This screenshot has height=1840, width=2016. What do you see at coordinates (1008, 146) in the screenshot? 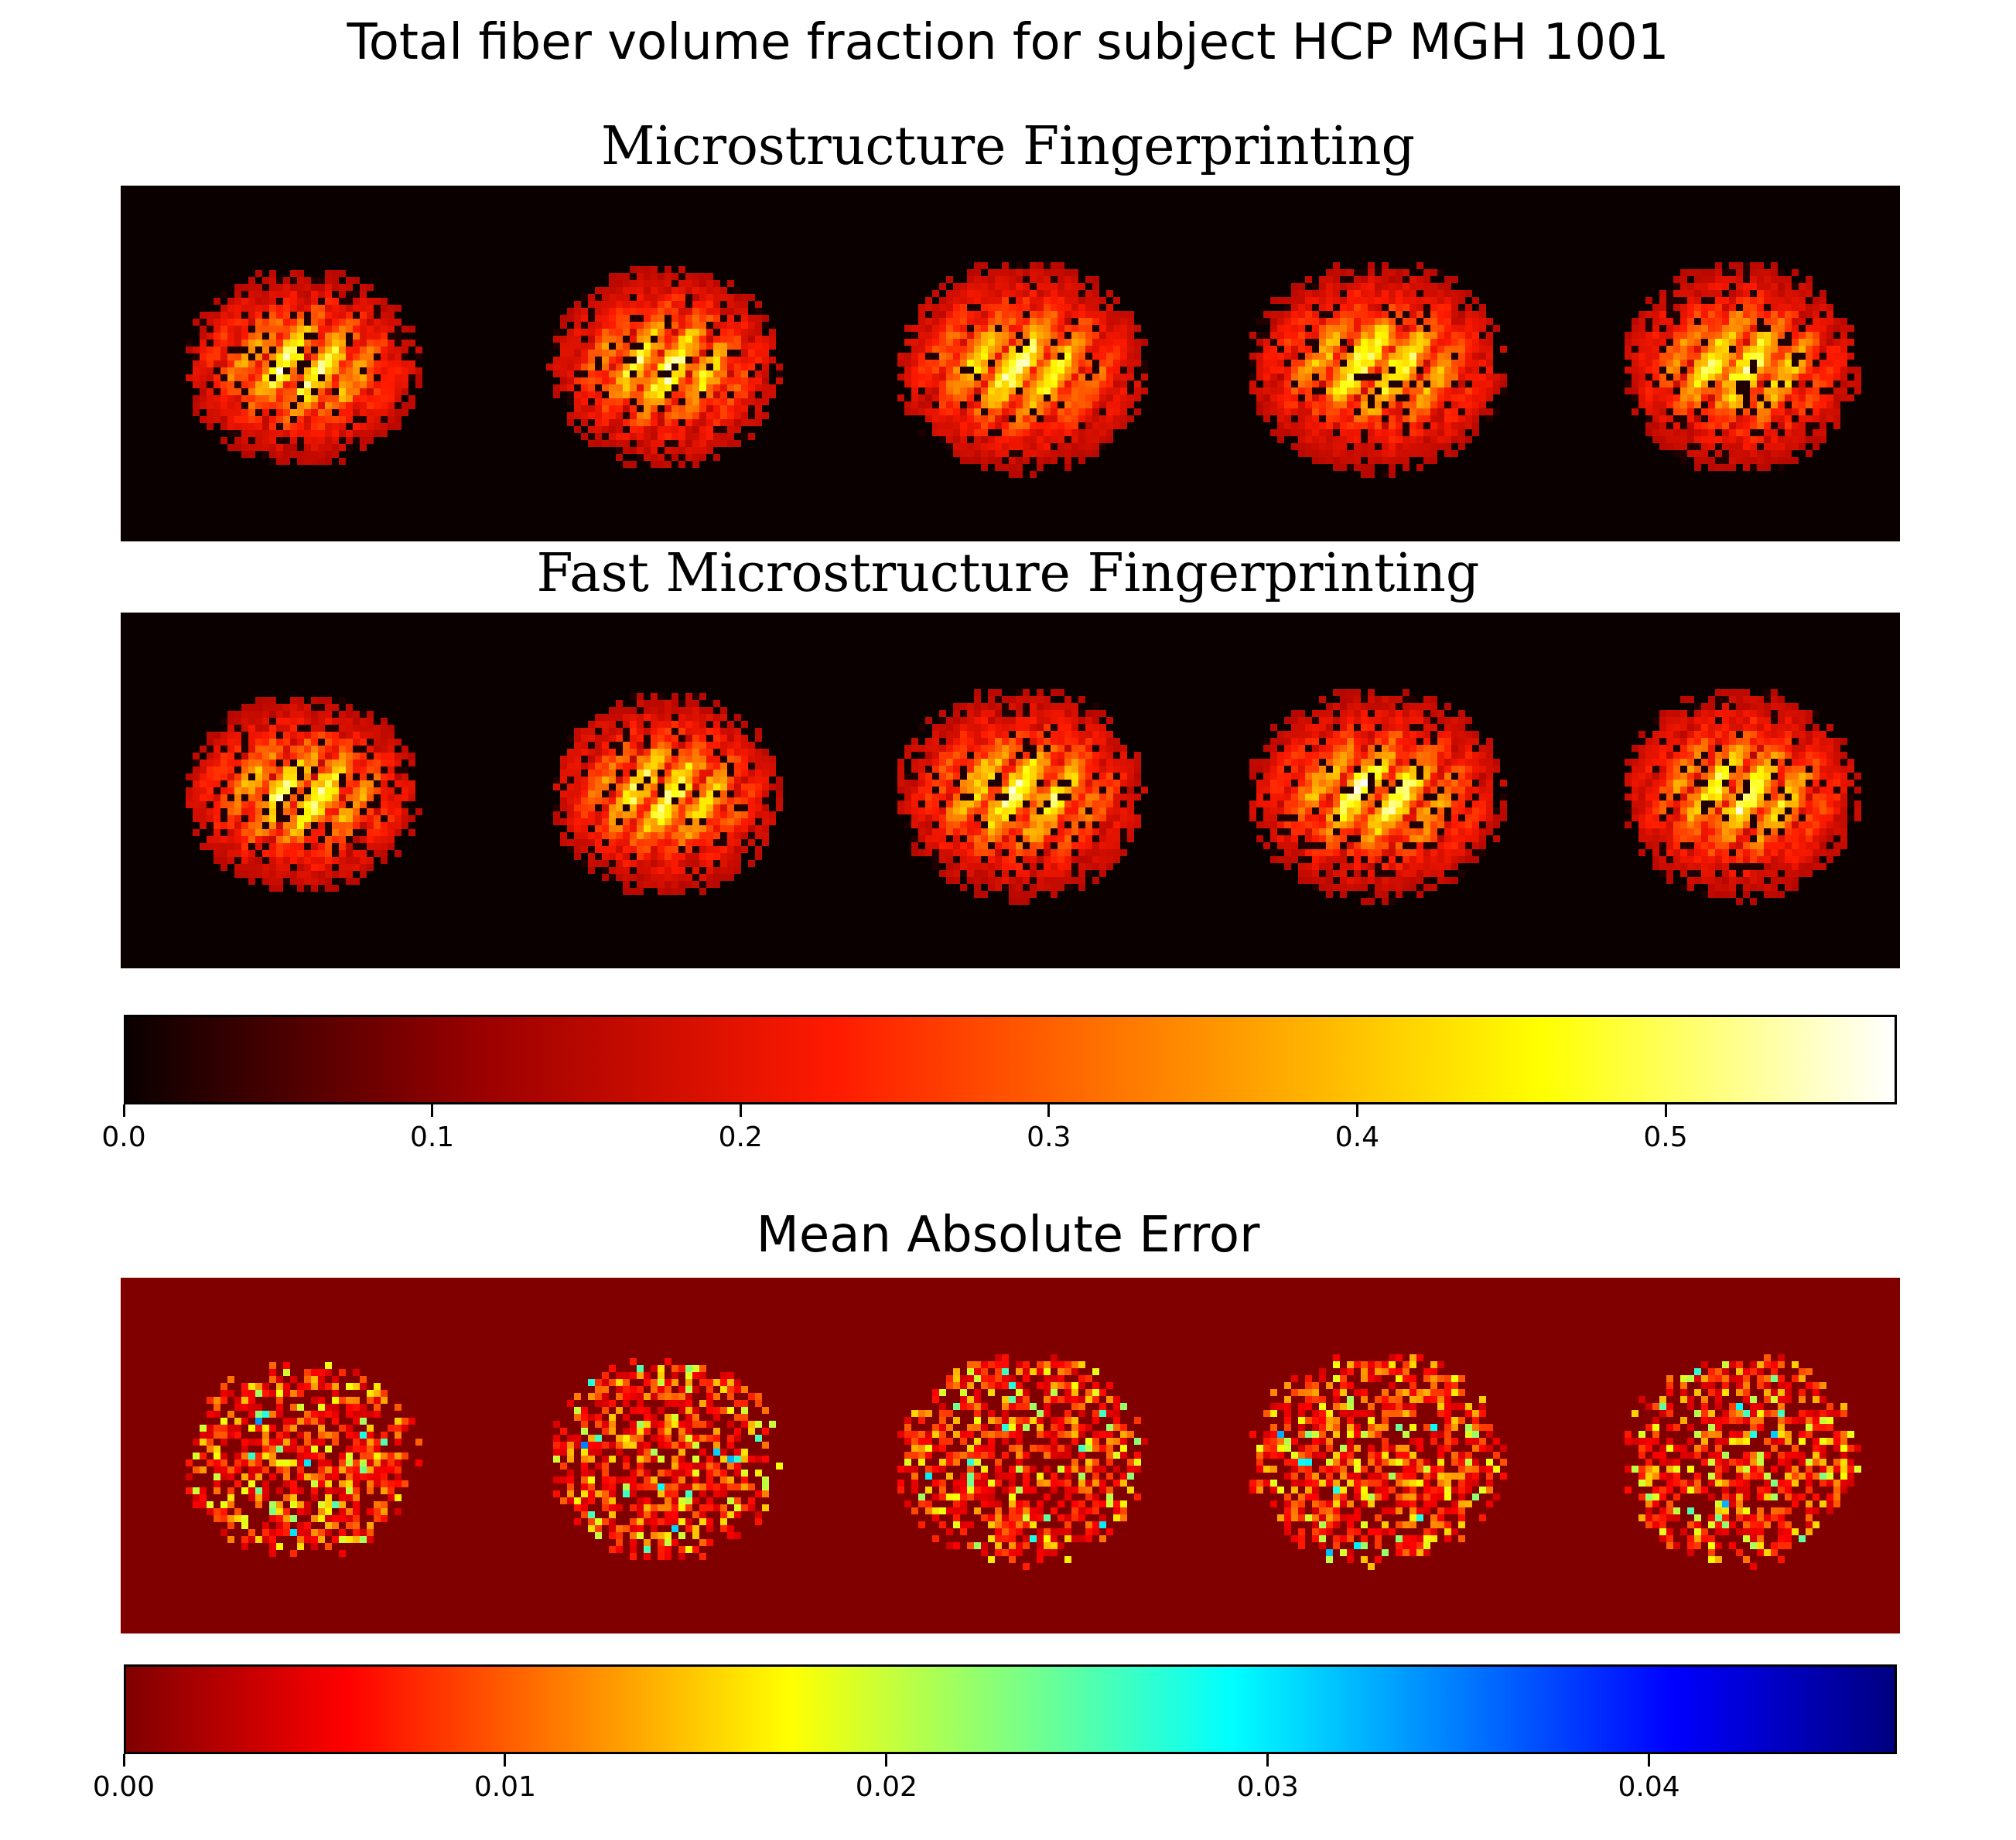
I see `panel-title-mf: Microstructure Fingerprinting` at bounding box center [1008, 146].